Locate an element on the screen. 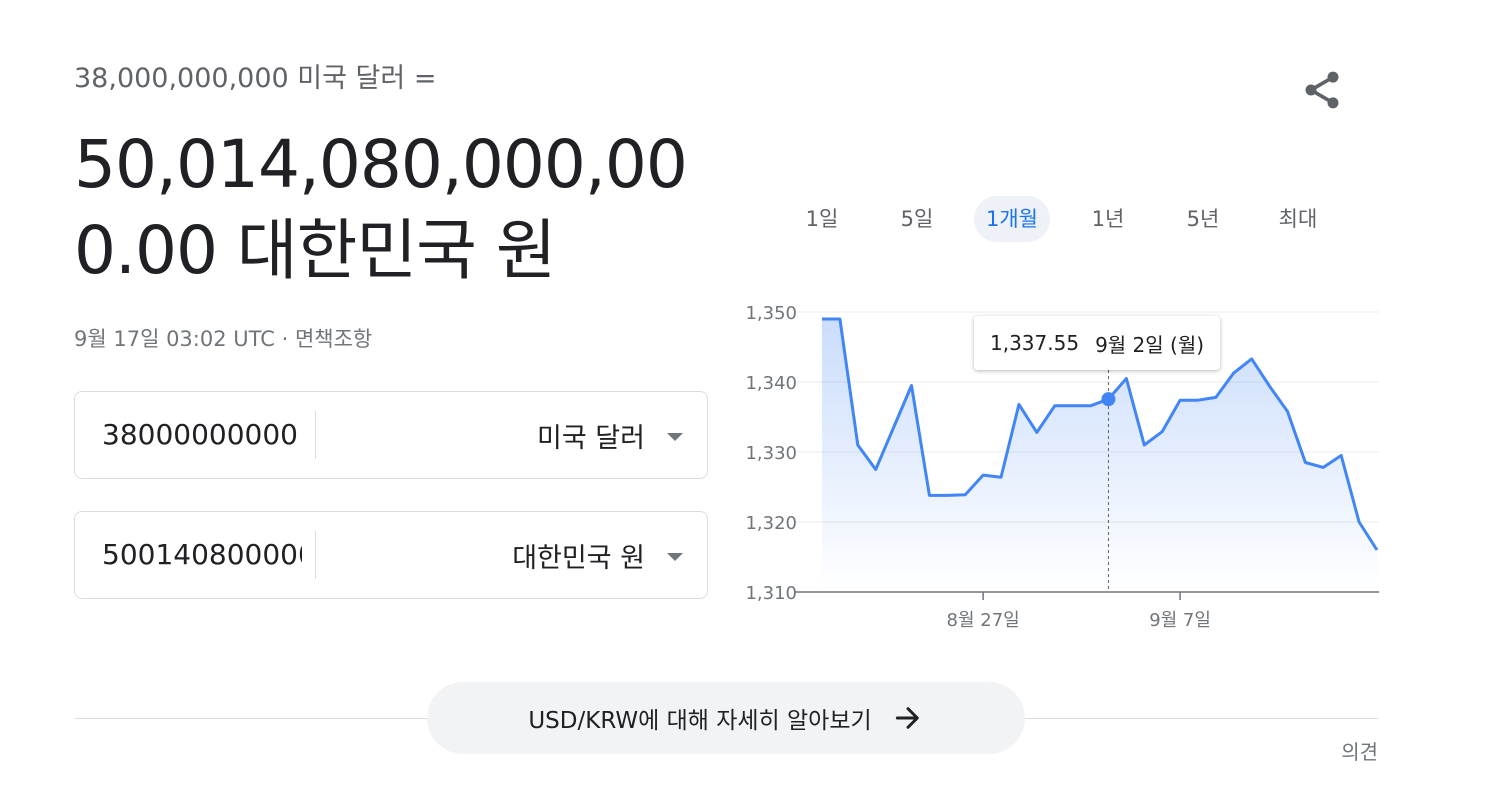 The height and width of the screenshot is (800, 1502). y-tick-label: 1,350 is located at coordinates (771, 313).